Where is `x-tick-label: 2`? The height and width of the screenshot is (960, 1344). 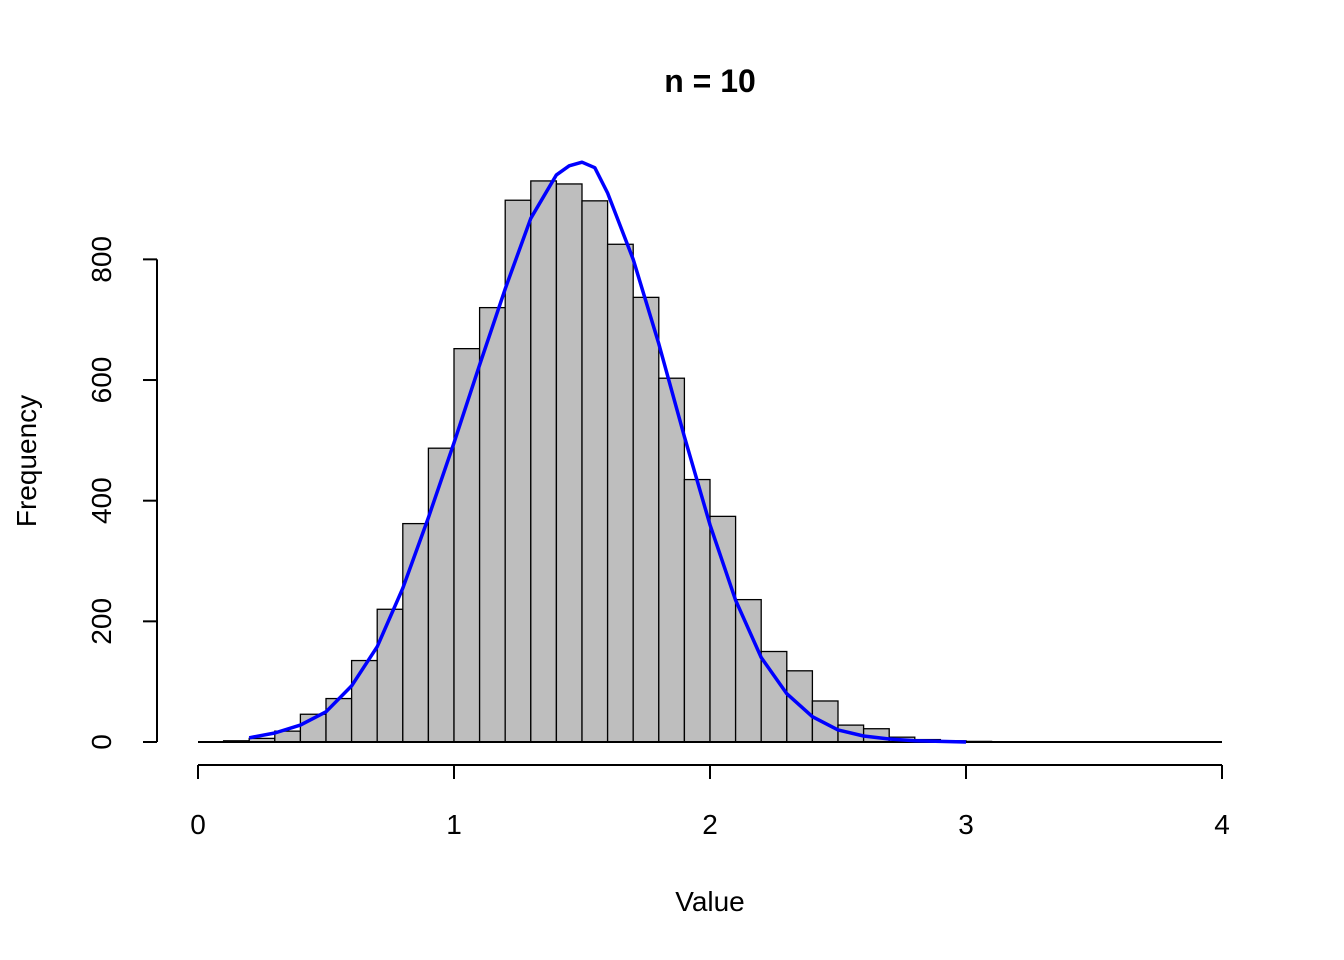
x-tick-label: 2 is located at coordinates (710, 824).